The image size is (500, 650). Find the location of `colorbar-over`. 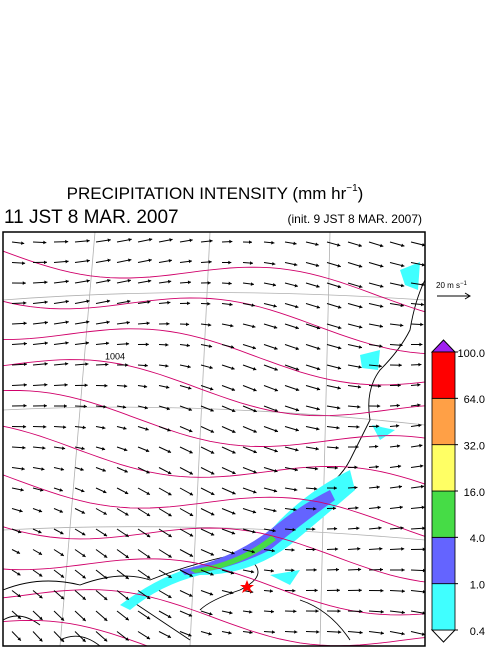

colorbar-over is located at coordinates (443, 346).